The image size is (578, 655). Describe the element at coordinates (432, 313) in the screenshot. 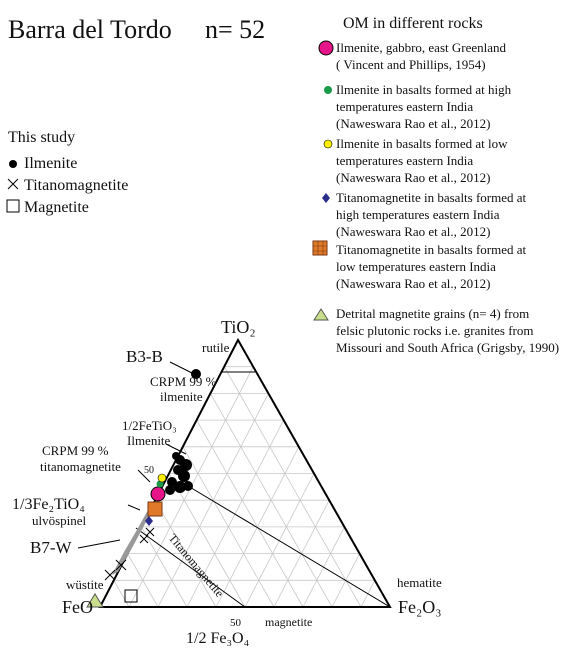

I see `om-item-text: Detrital magnetite grains (n= 4) from` at that location.